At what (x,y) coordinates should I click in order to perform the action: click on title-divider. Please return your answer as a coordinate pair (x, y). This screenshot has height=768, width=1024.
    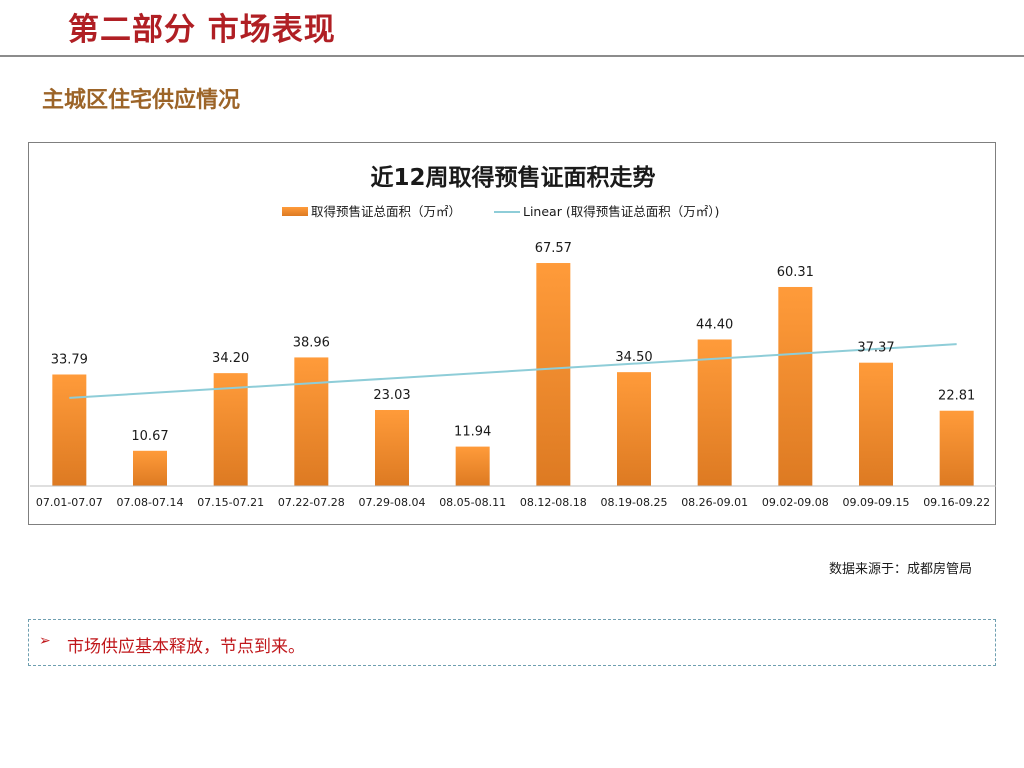
    Looking at the image, I should click on (512, 56).